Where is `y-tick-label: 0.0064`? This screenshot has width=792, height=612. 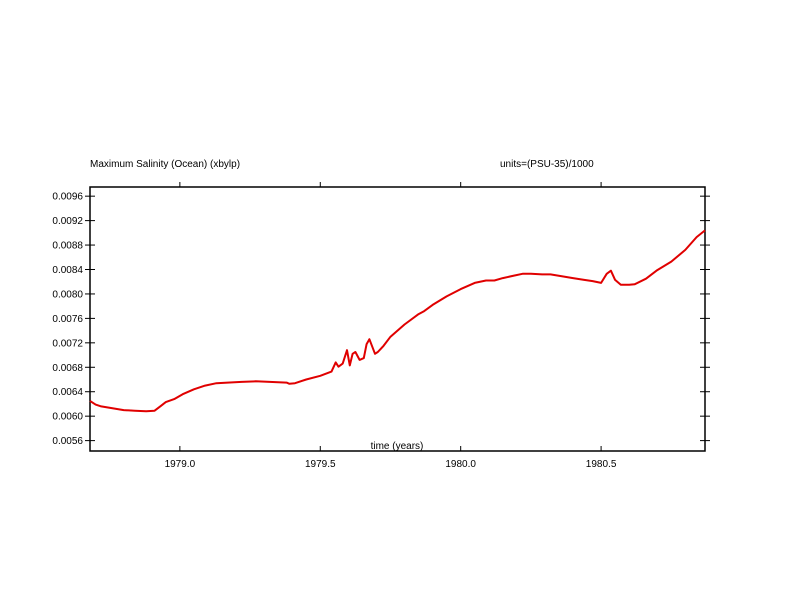
y-tick-label: 0.0064 is located at coordinates (67, 392).